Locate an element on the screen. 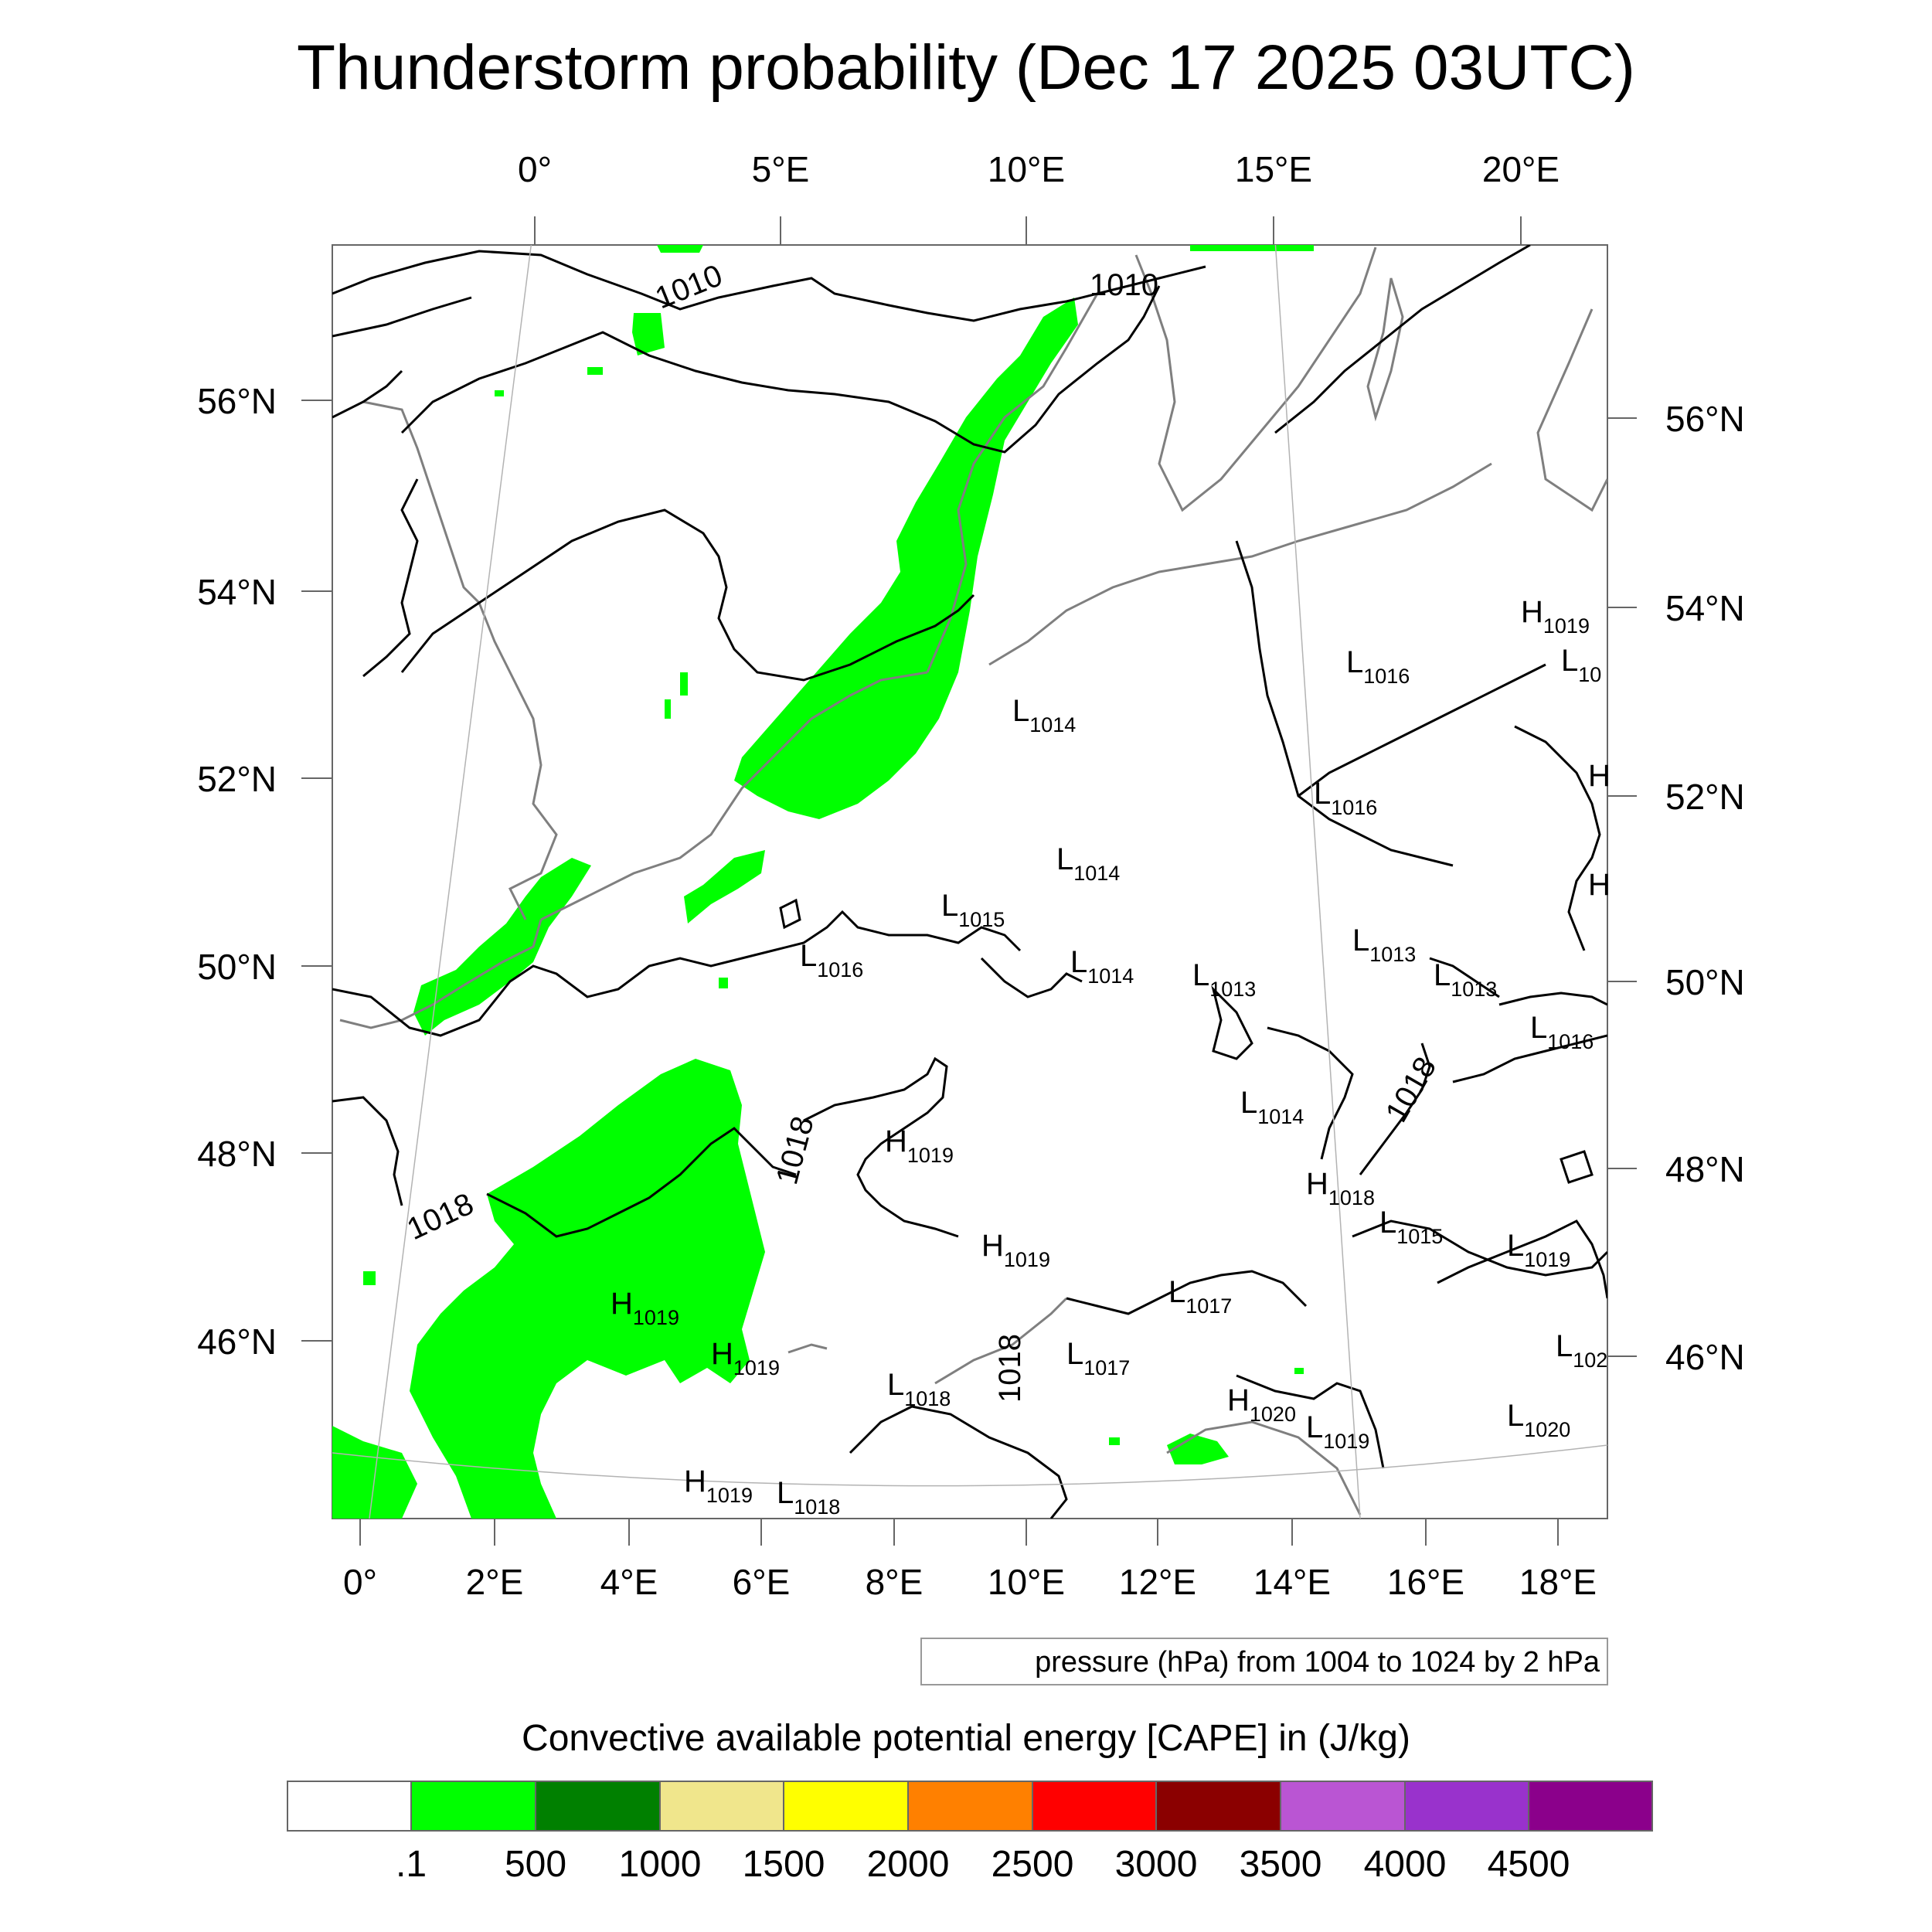 The height and width of the screenshot is (1932, 1932). colorbar-tick: 4000 is located at coordinates (1405, 1865).